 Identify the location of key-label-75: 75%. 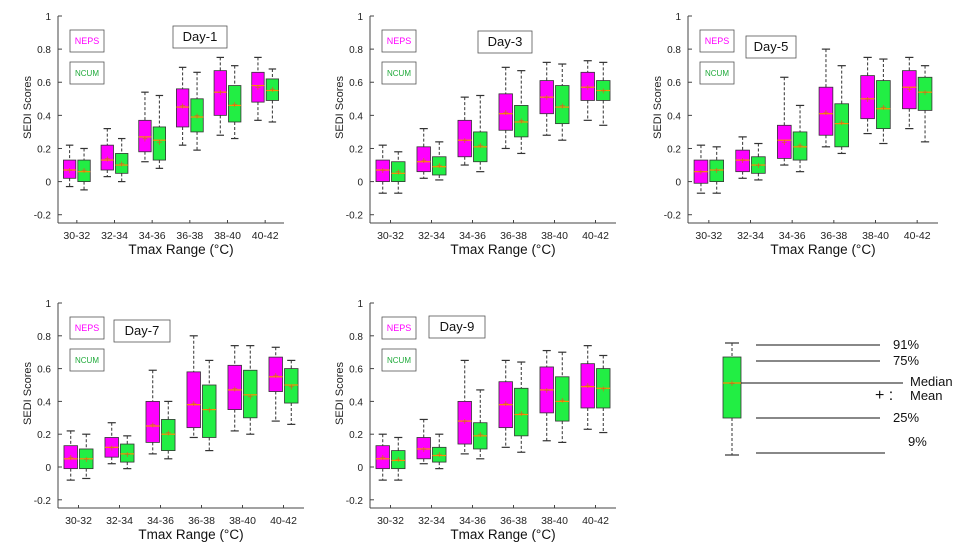
(906, 360).